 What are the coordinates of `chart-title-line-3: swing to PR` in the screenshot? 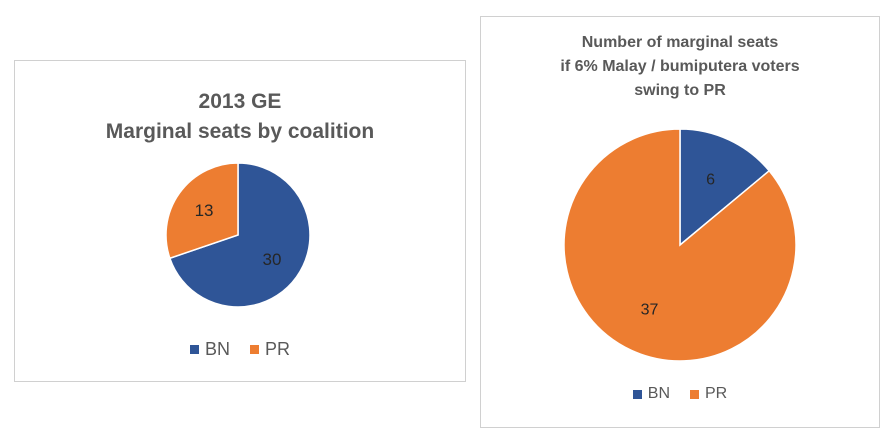 It's located at (680, 90).